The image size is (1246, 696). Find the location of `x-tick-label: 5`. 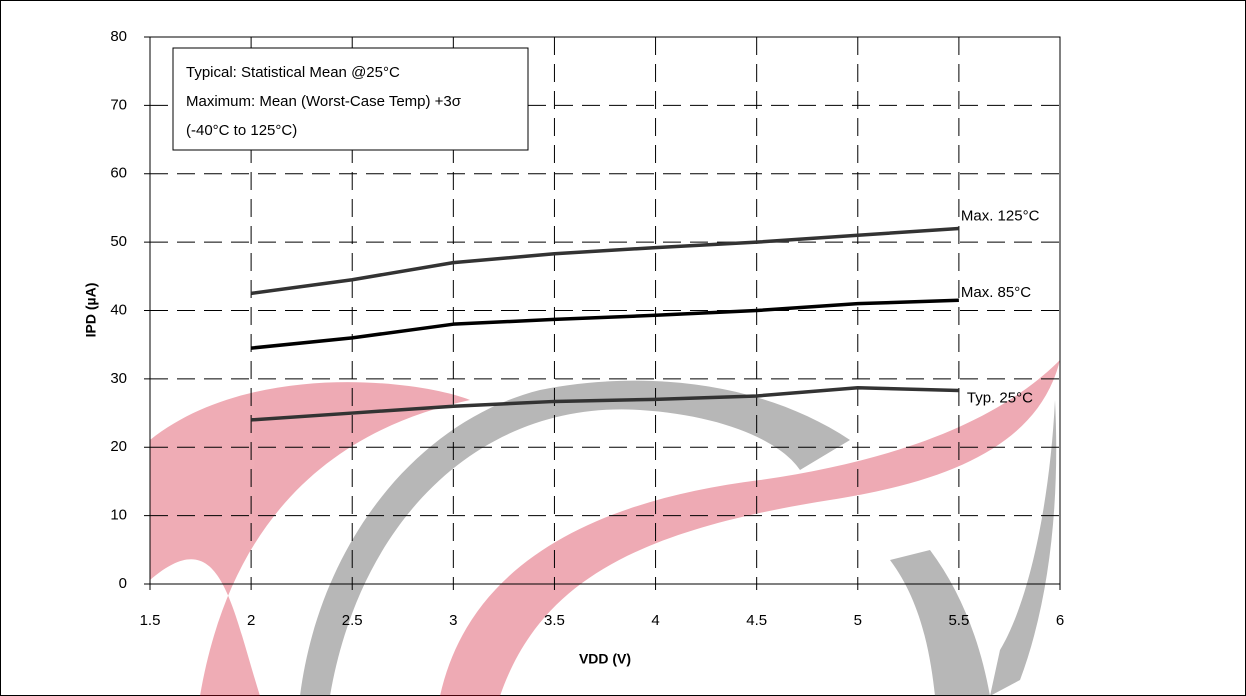

x-tick-label: 5 is located at coordinates (858, 620).